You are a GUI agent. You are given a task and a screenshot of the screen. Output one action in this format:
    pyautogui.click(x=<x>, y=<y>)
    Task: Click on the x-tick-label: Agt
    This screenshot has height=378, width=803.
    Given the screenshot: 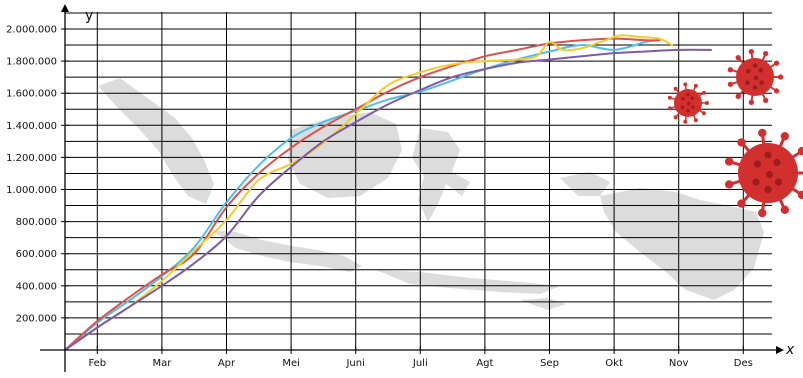 What is the action you would take?
    pyautogui.click(x=484, y=363)
    